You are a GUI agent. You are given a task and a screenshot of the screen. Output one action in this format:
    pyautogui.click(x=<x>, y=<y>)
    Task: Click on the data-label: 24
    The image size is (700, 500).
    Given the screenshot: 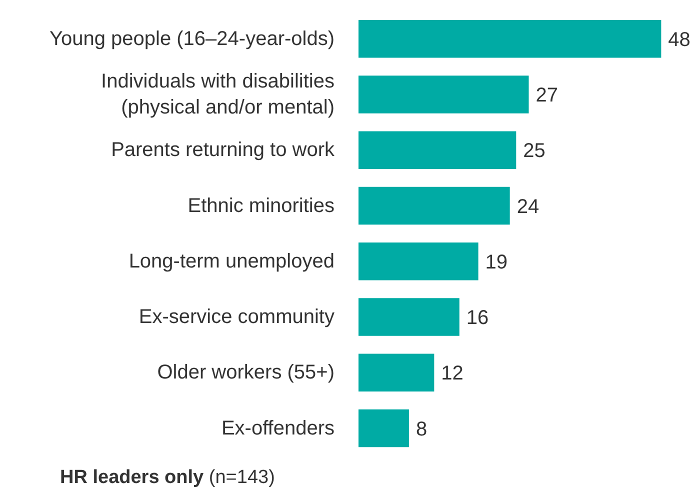 What is the action you would take?
    pyautogui.click(x=528, y=207)
    